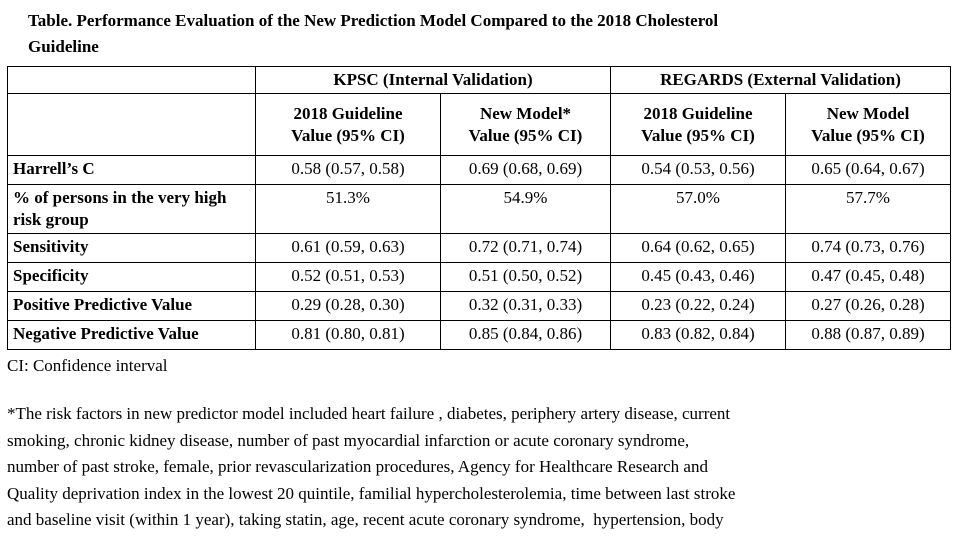  I want to click on cell-value: 0.45 (0.43, 0.46), so click(698, 277).